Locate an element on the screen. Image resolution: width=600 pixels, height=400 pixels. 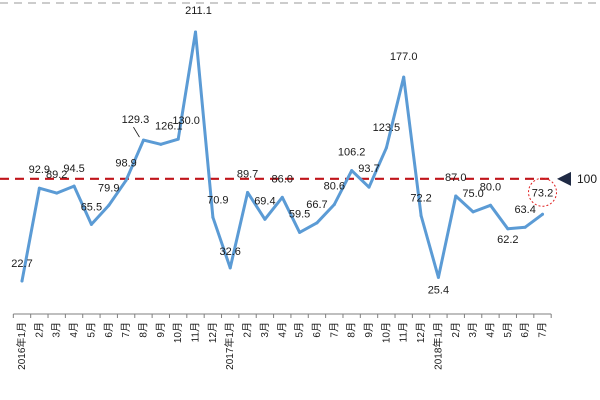
data-label: 80.6 is located at coordinates (334, 186).